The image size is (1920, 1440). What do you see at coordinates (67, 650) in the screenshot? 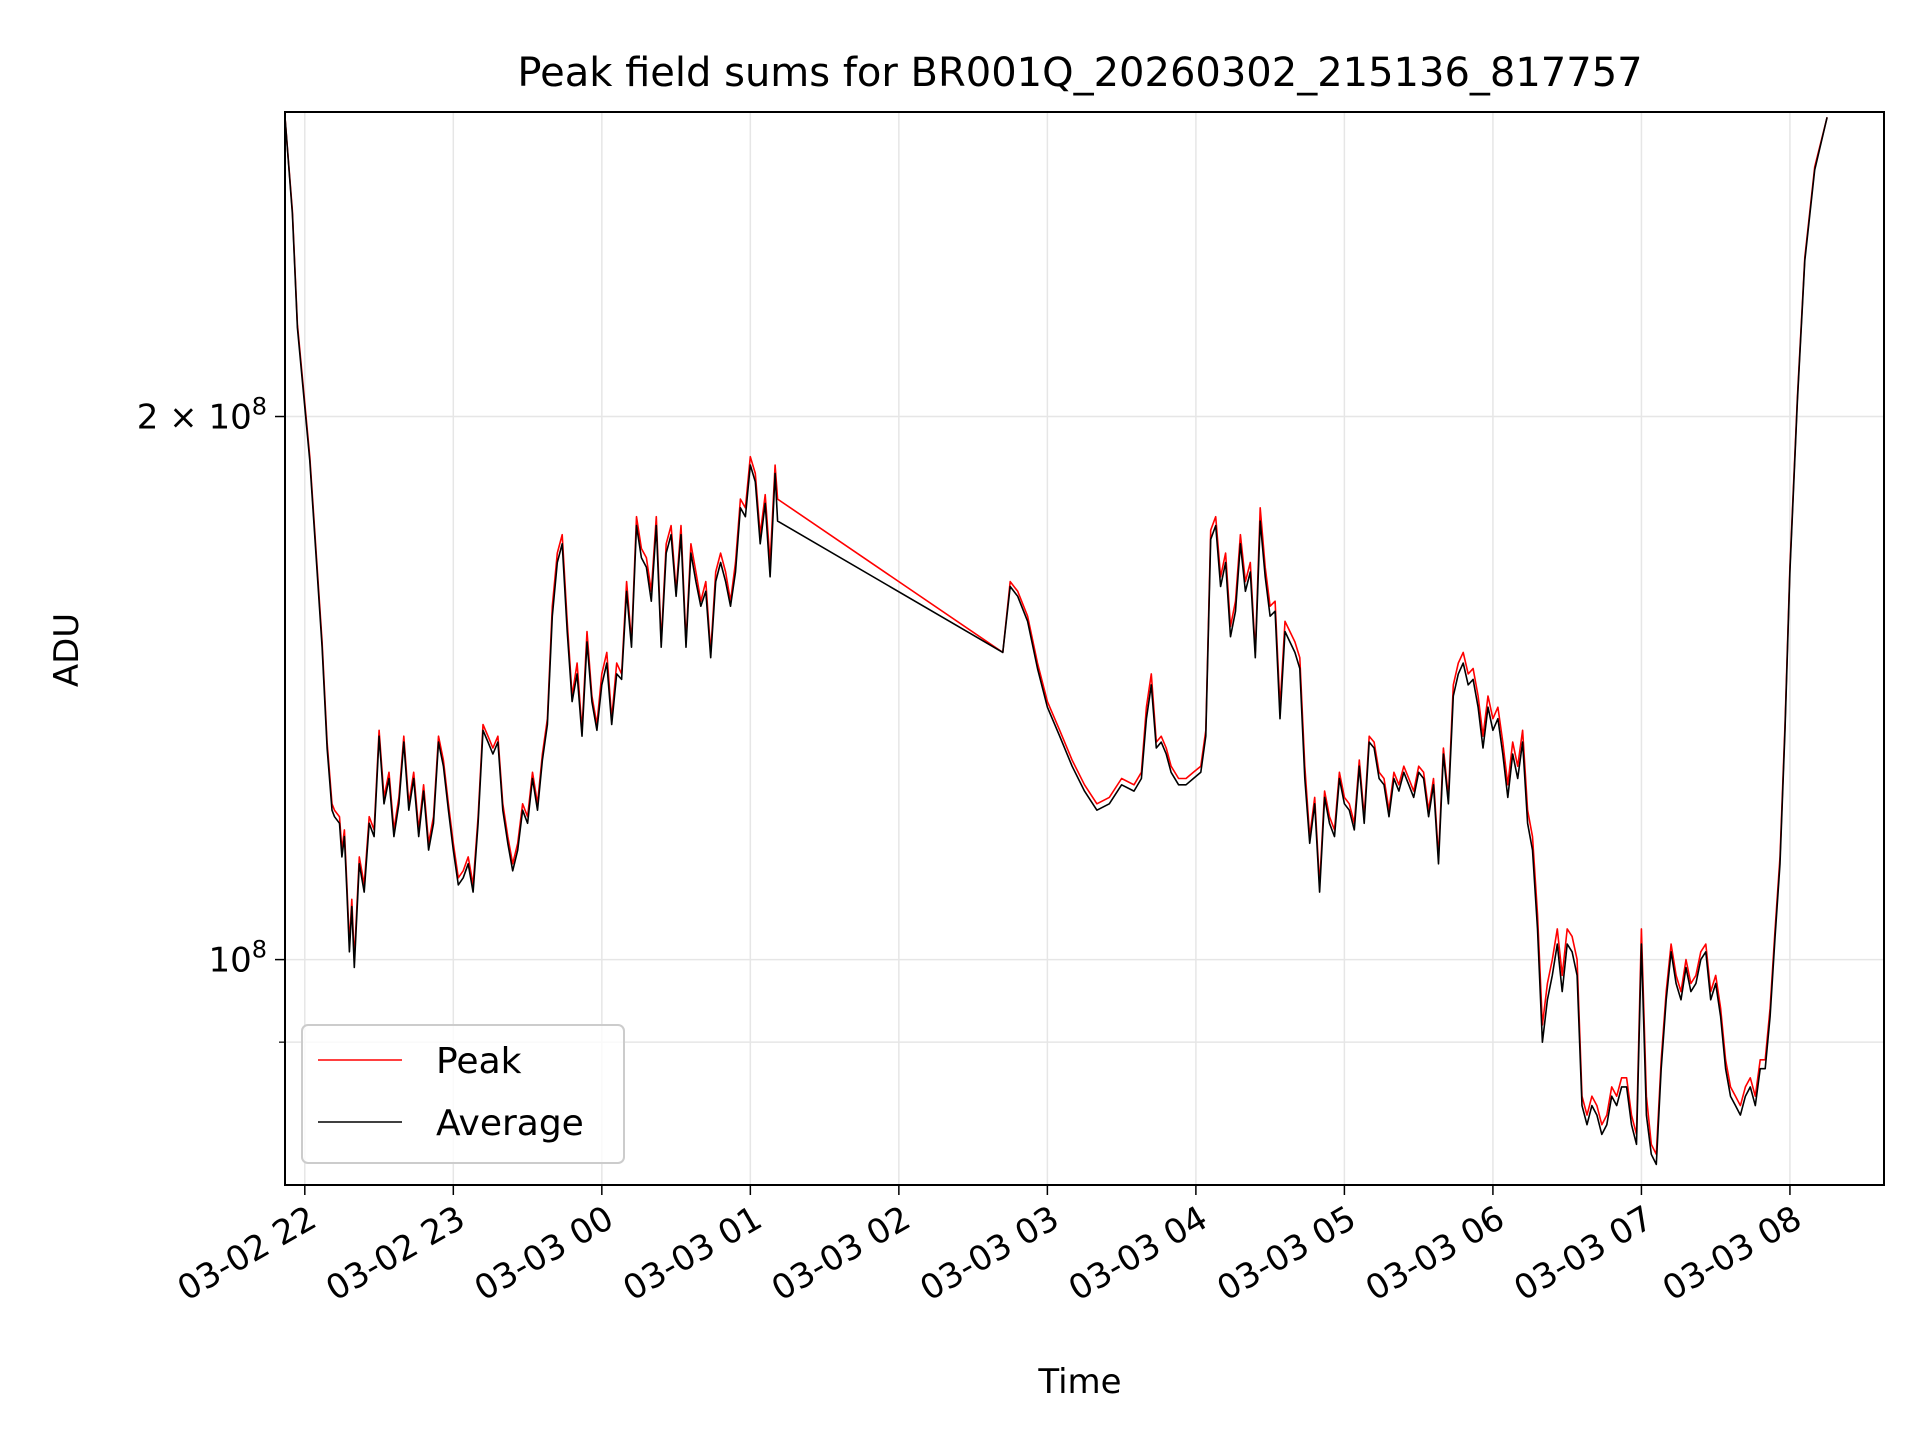
I see `y-axis-label: ADU` at bounding box center [67, 650].